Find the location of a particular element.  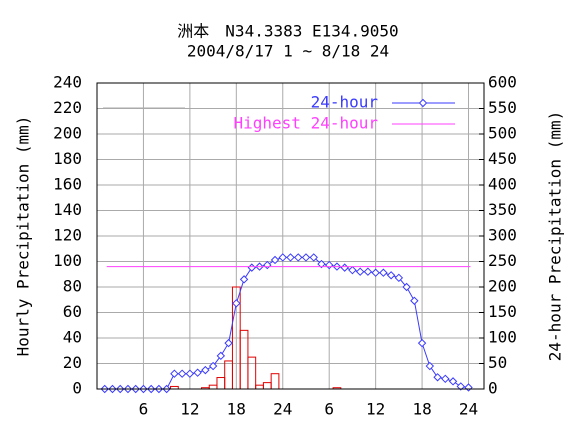

y2-tick-label: 250 is located at coordinates (502, 260).